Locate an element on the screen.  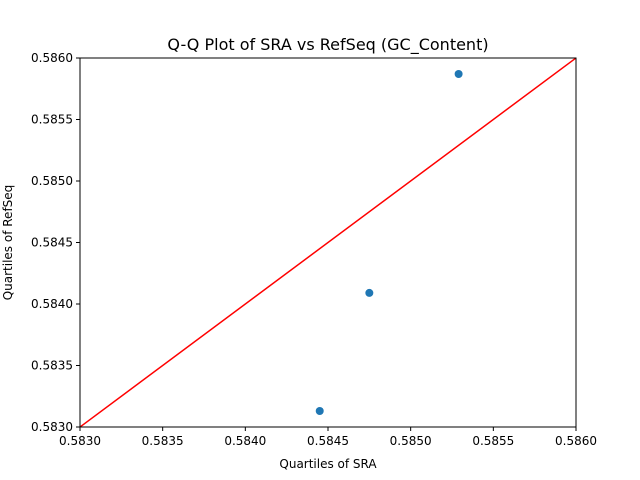
y-tick-label-4: 0.5845 is located at coordinates (52, 243).